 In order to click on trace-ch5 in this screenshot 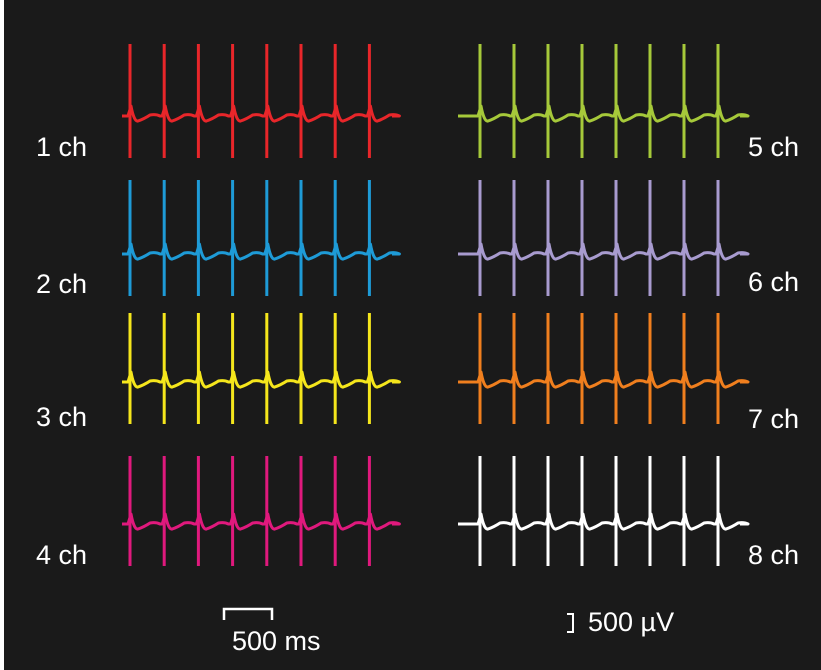, I will do `click(604, 101)`.